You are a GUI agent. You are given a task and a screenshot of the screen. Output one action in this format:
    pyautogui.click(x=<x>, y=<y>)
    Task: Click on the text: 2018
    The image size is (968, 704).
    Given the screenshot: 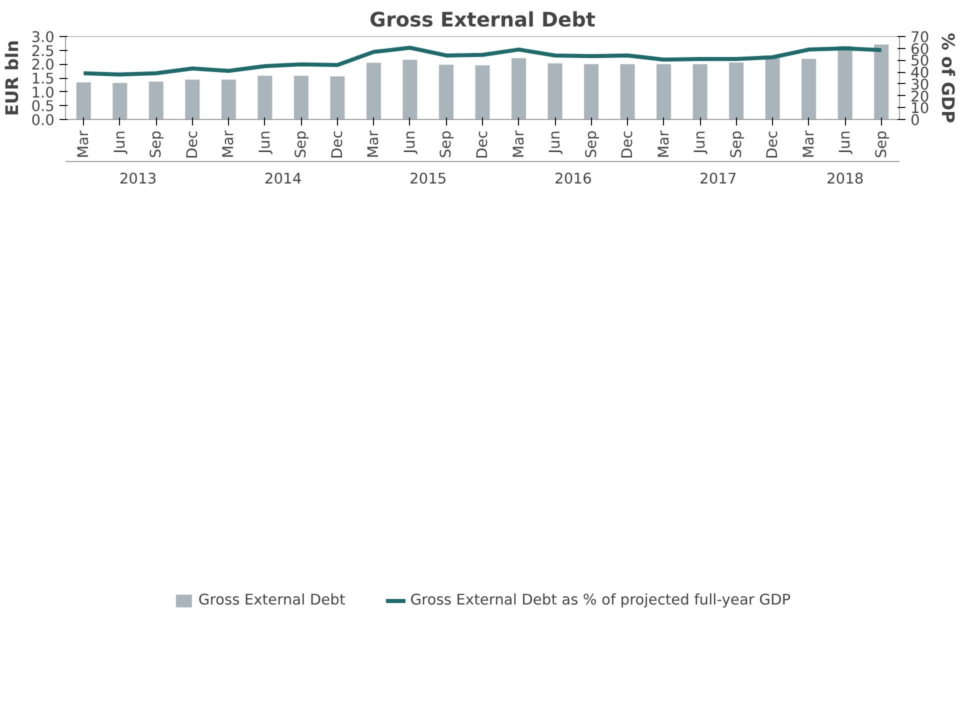 What is the action you would take?
    pyautogui.click(x=845, y=179)
    